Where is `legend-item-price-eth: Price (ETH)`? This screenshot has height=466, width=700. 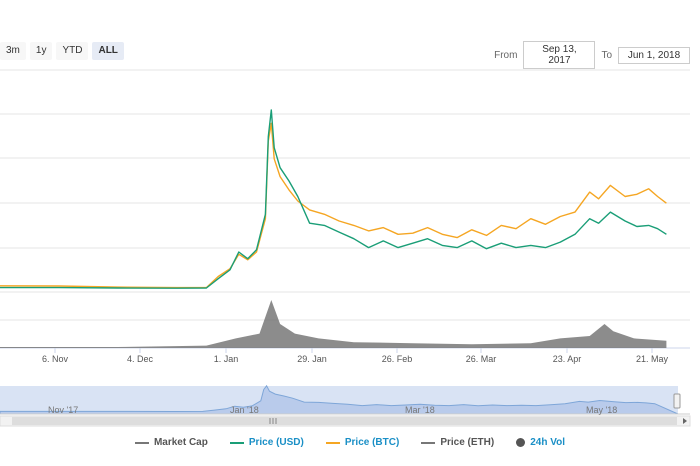
legend-item-price-eth: Price (ETH) is located at coordinates (457, 442).